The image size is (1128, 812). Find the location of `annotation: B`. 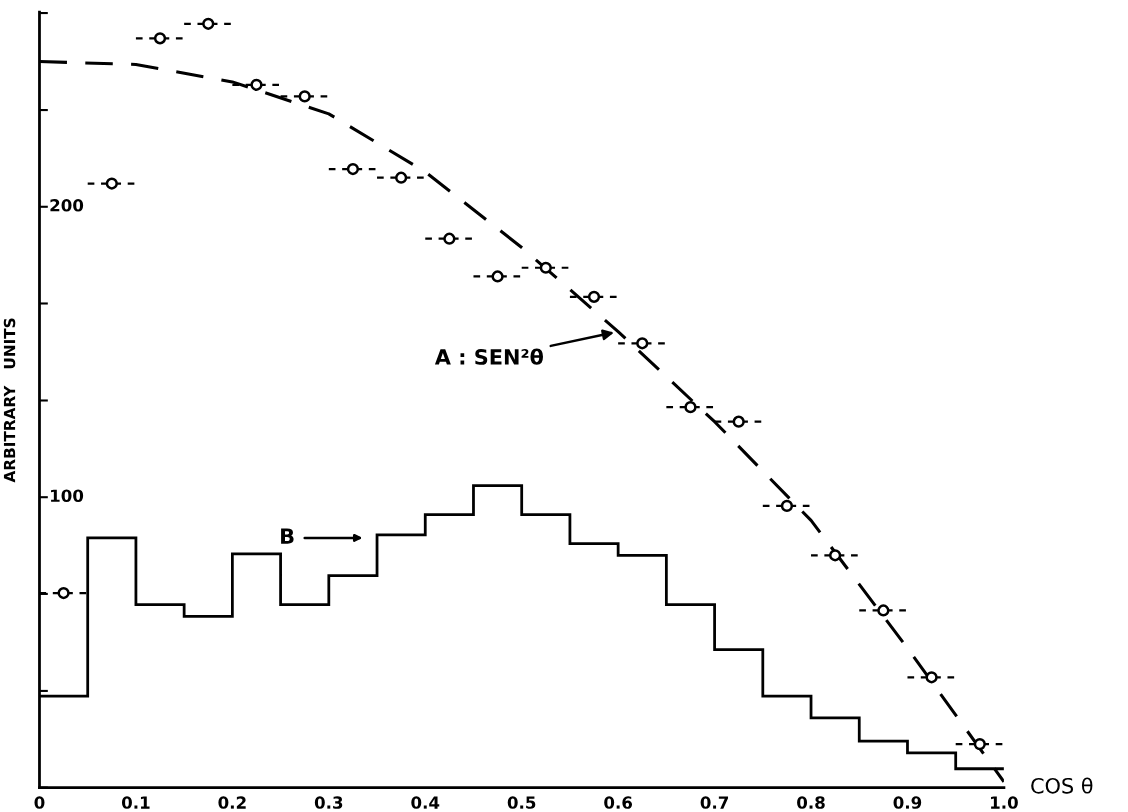

annotation: B is located at coordinates (287, 536).